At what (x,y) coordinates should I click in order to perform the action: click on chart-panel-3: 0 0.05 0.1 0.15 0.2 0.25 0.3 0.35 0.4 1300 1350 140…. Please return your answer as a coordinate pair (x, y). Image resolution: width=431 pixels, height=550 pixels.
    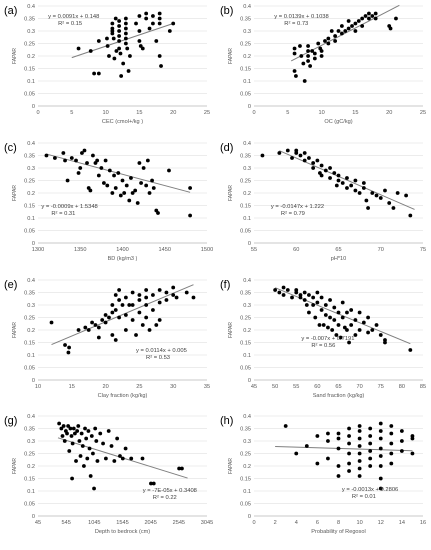
    Looking at the image, I should click on (108, 201).